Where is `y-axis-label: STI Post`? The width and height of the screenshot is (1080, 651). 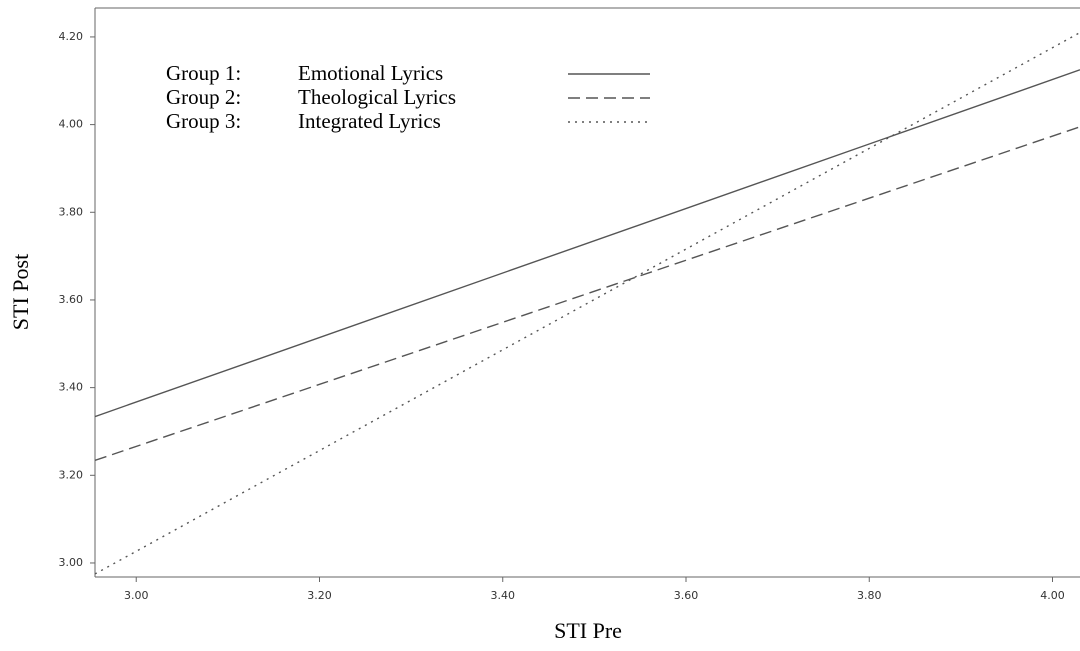 y-axis-label: STI Post is located at coordinates (20, 292).